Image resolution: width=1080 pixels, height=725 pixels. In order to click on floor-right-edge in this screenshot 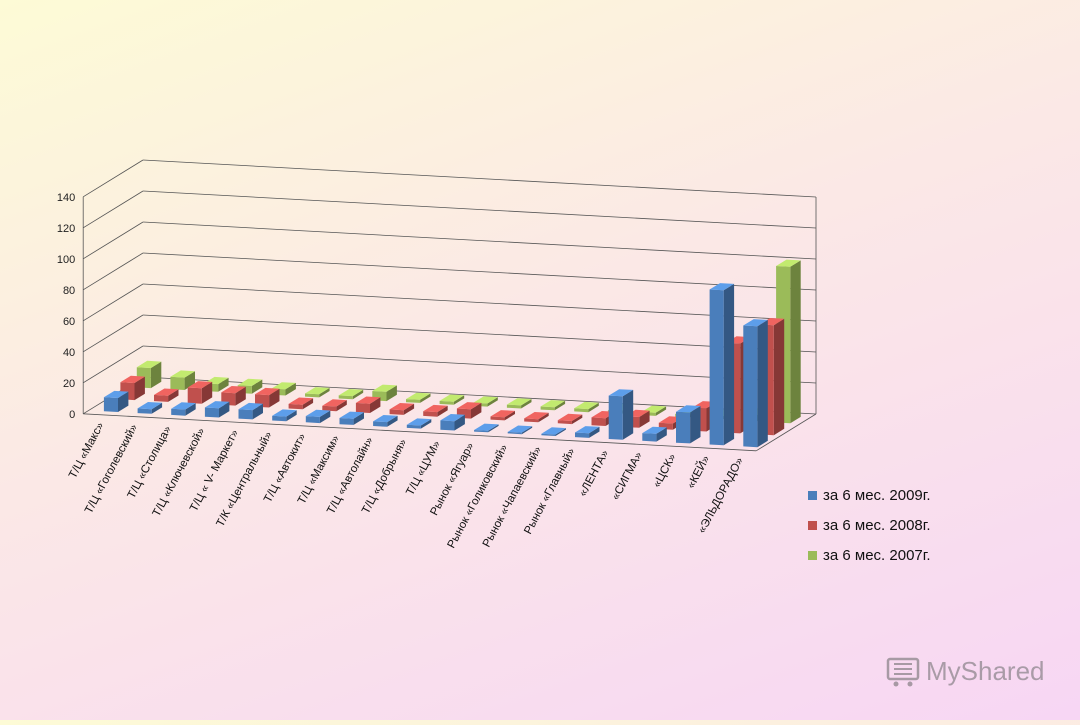, I will do `click(786, 432)`.